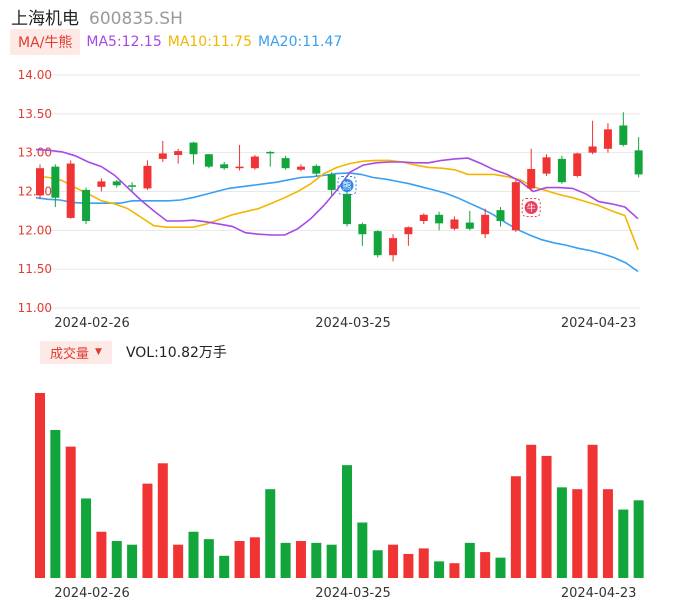  I want to click on caret-down-icon: ▼, so click(98, 352).